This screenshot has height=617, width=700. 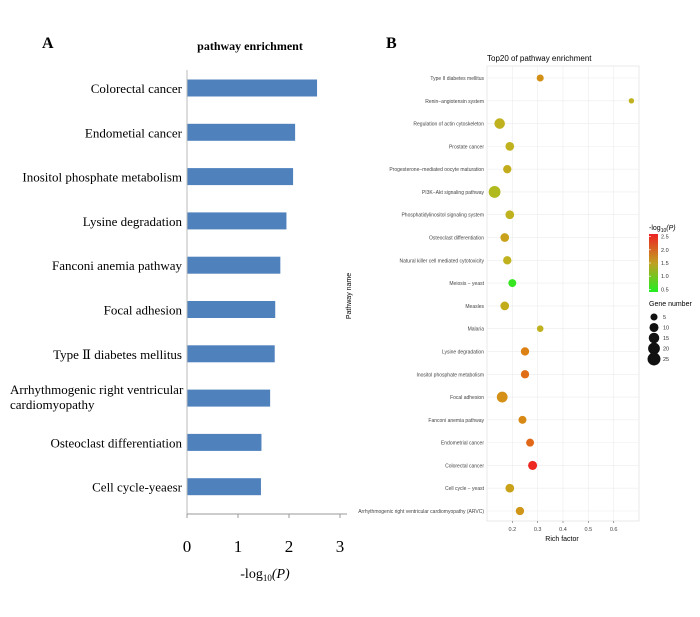 I want to click on size-legend-items: 5 10 15 20 25, so click(x=658, y=339).